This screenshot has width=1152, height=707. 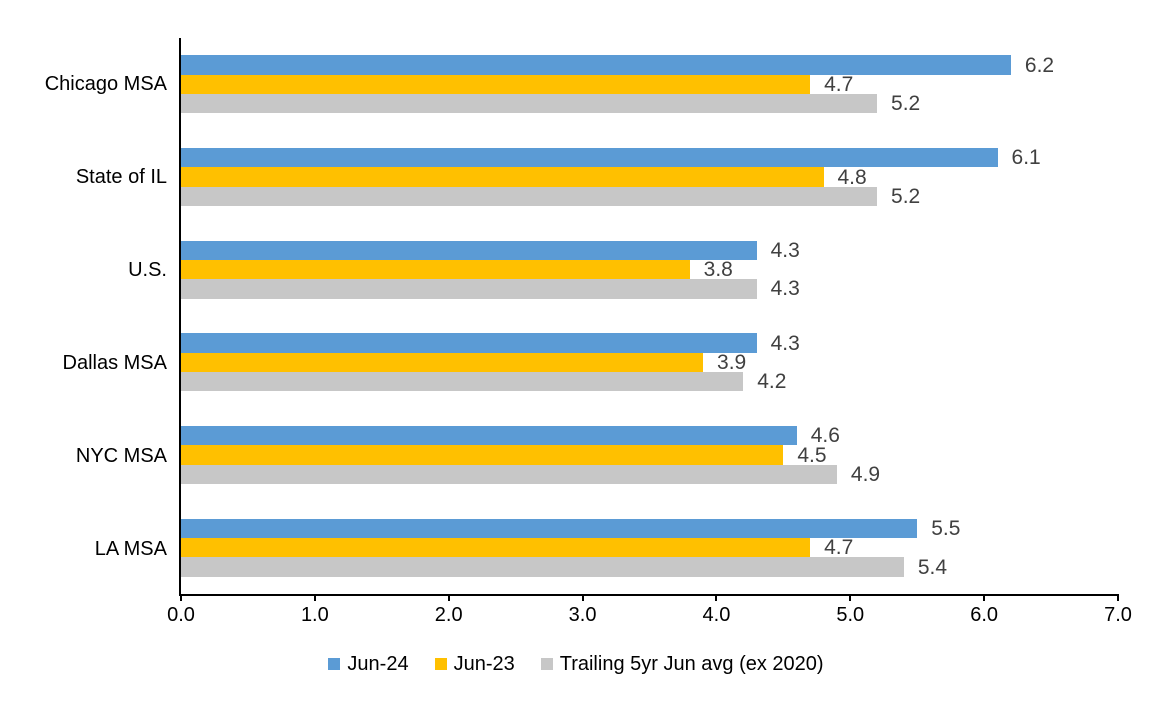 What do you see at coordinates (946, 528) in the screenshot?
I see `bar-value-label: 5.5` at bounding box center [946, 528].